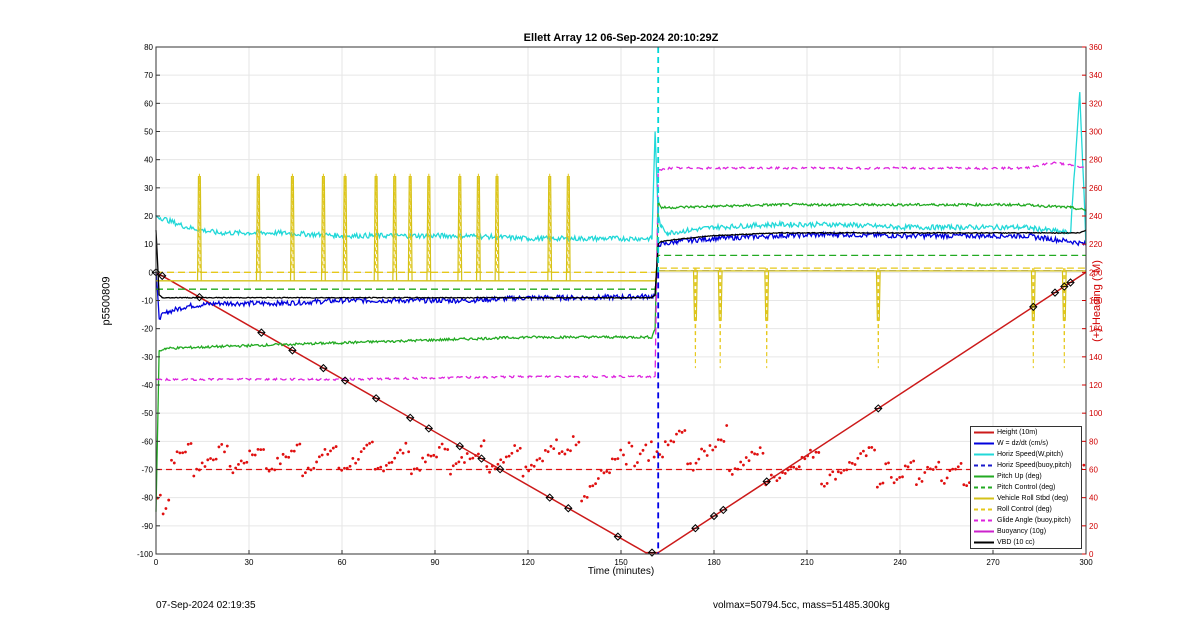 The width and height of the screenshot is (1200, 622). What do you see at coordinates (148, 244) in the screenshot?
I see `y-tick-label-left: 10` at bounding box center [148, 244].